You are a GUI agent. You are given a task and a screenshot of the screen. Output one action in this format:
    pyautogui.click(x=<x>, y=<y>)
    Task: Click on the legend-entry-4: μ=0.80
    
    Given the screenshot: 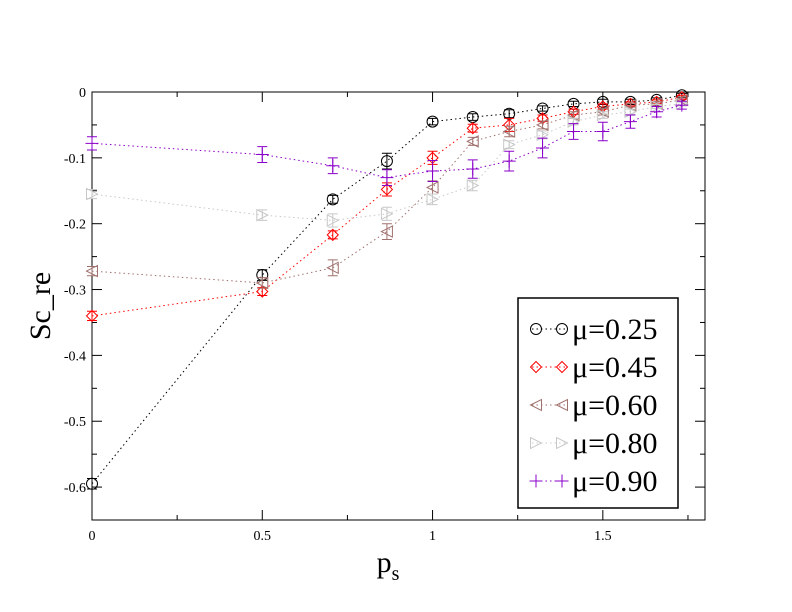 What is the action you would take?
    pyautogui.click(x=594, y=443)
    